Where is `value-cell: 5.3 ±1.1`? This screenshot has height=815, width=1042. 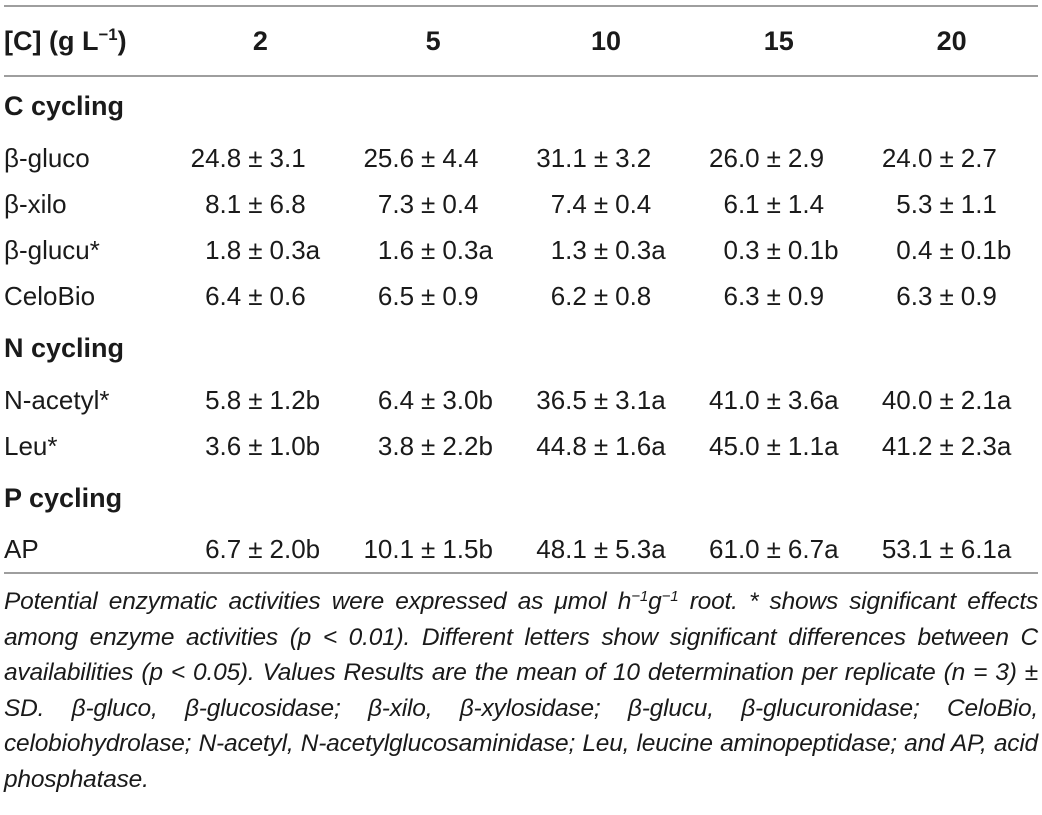 value-cell: 5.3 ±1.1 is located at coordinates (951, 204).